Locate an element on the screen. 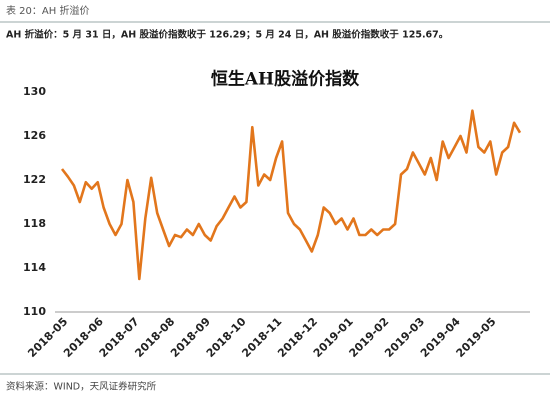  y-tick-label: 114 is located at coordinates (34, 267).